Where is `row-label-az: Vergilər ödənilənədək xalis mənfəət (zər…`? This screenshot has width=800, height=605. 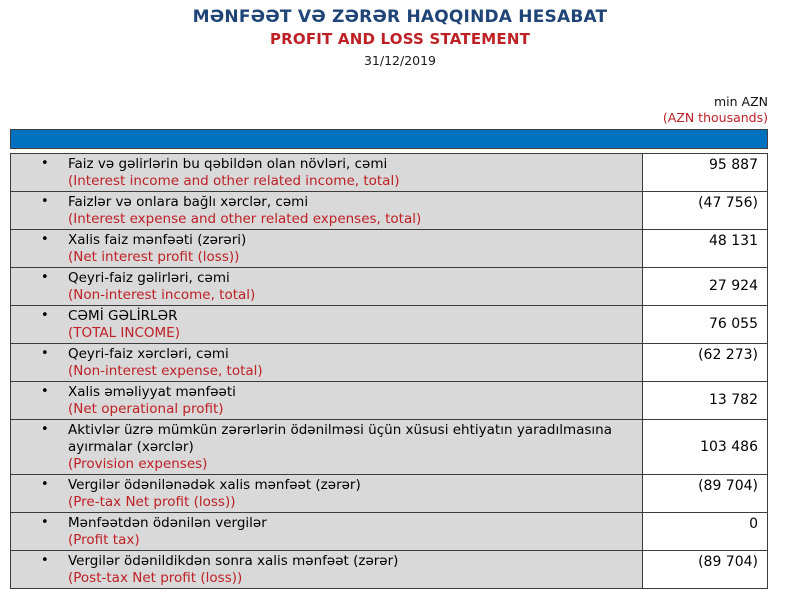
row-label-az: Vergilər ödənilənədək xalis mənfəət (zər… is located at coordinates (214, 484).